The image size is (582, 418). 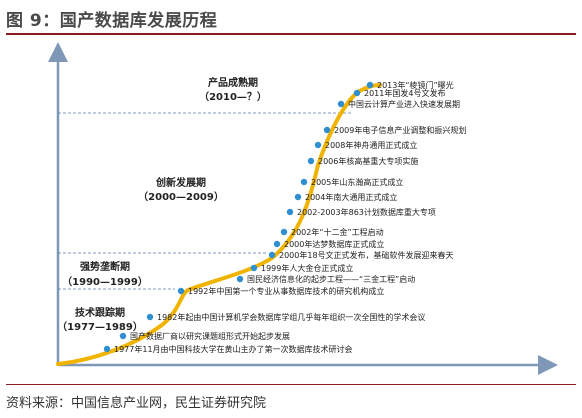 What do you see at coordinates (331, 279) in the screenshot?
I see `event-label: 国民经济信息化的起步工程——“三金工程”启动` at bounding box center [331, 279].